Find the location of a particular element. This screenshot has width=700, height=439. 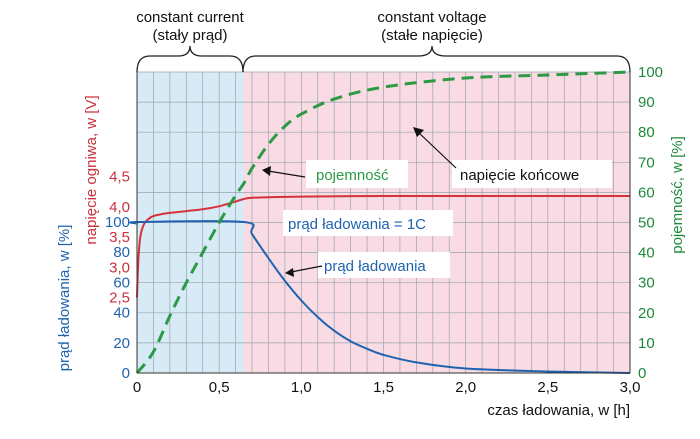

capacity-tick-label: 10 is located at coordinates (646, 343).